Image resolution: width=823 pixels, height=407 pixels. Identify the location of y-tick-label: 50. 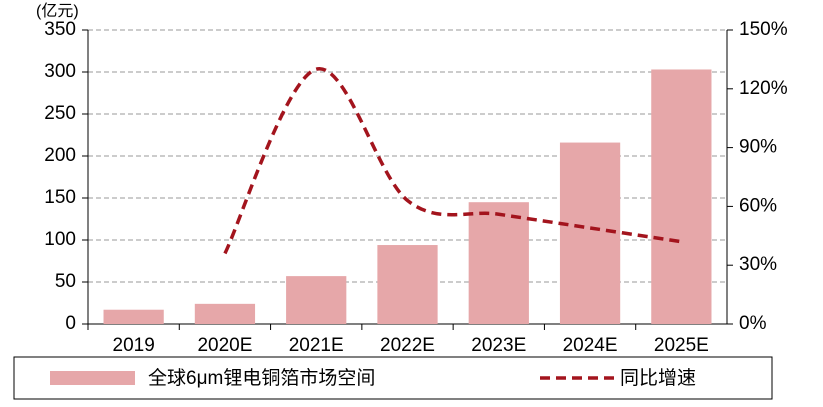
(65, 281).